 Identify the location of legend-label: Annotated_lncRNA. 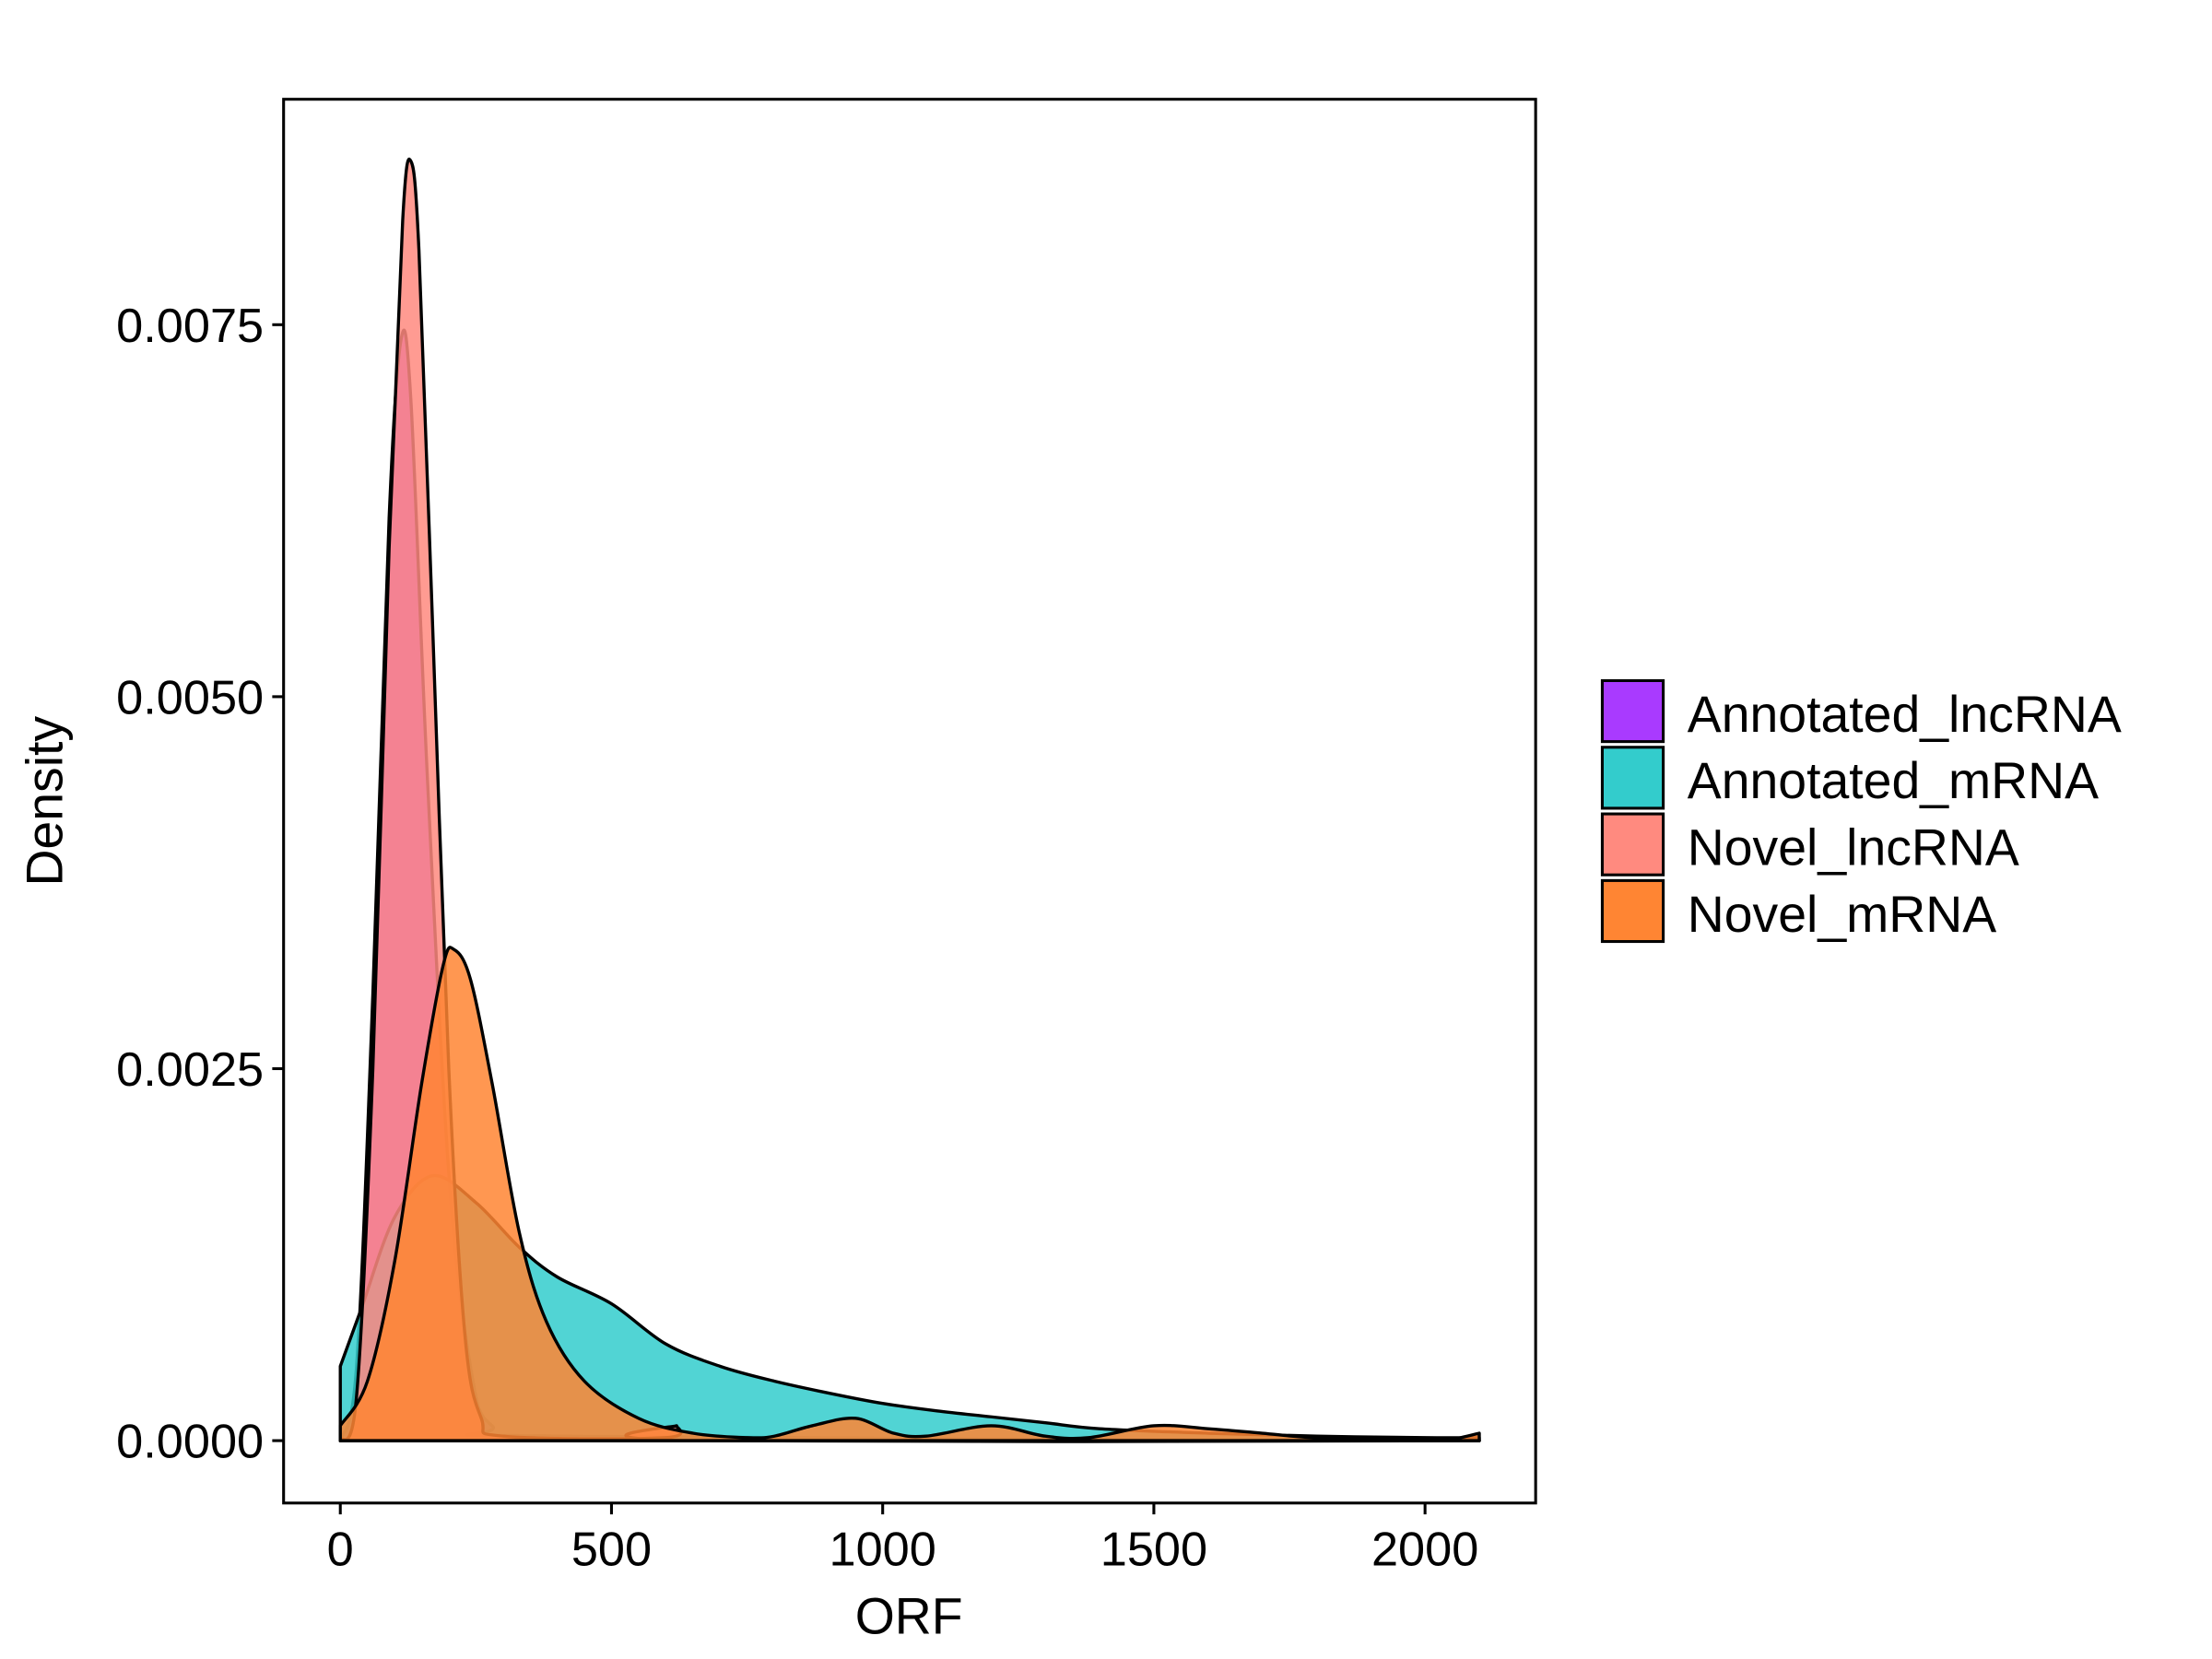
(1905, 714).